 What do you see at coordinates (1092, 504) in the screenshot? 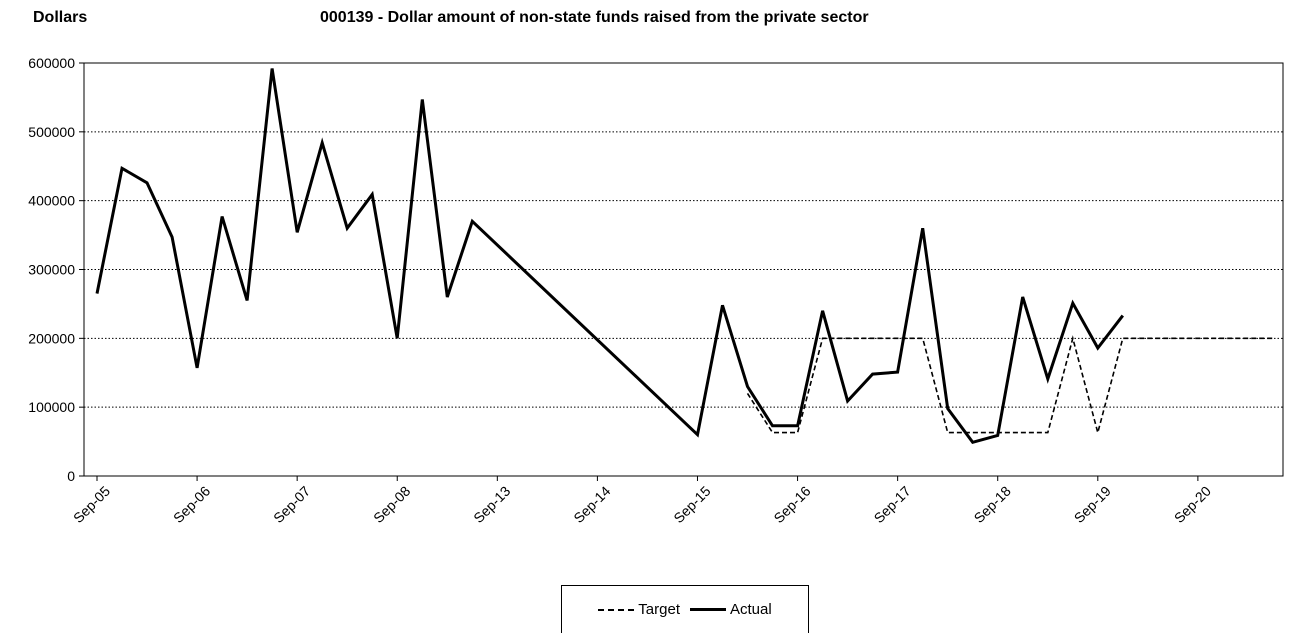
I see `x-tick-label: Sep-19` at bounding box center [1092, 504].